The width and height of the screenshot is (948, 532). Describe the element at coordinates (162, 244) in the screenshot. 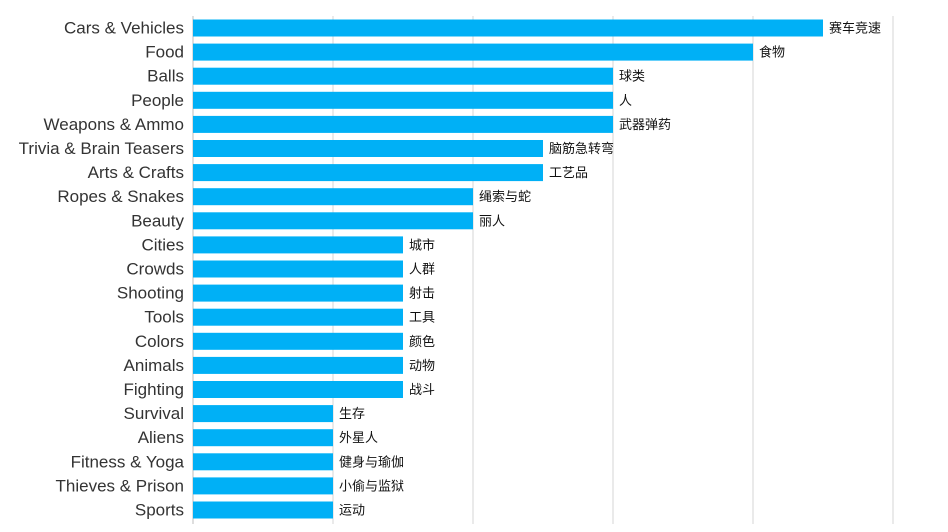

I see `category-label: Cities` at that location.